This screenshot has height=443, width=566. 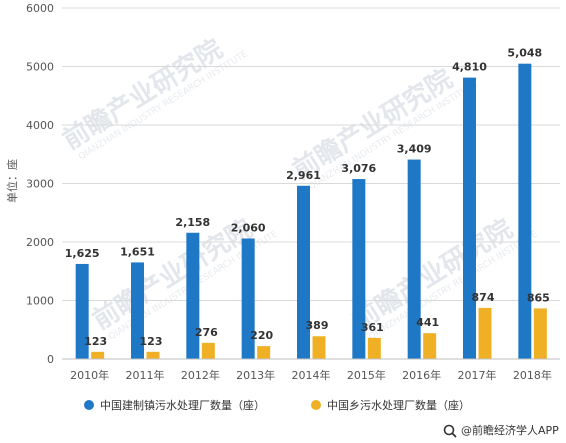 I want to click on x-tick-label: 2016年, so click(x=421, y=375).